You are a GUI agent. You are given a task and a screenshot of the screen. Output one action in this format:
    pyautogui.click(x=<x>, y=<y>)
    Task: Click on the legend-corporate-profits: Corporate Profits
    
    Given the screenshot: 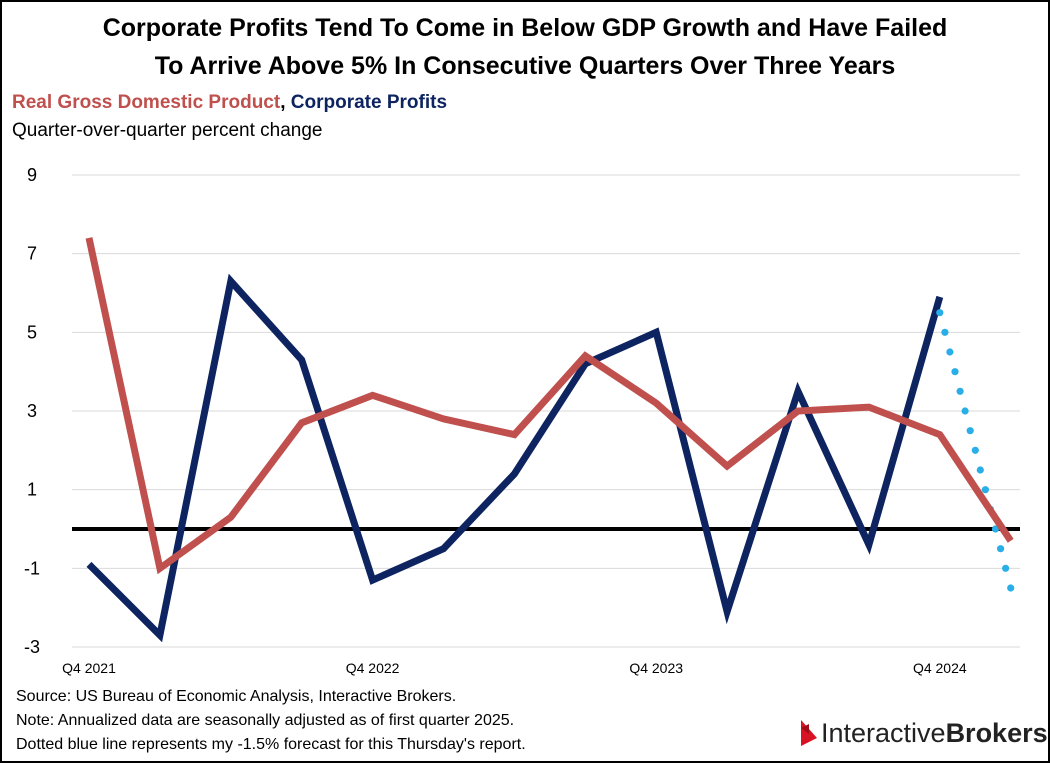 What is the action you would take?
    pyautogui.click(x=369, y=102)
    